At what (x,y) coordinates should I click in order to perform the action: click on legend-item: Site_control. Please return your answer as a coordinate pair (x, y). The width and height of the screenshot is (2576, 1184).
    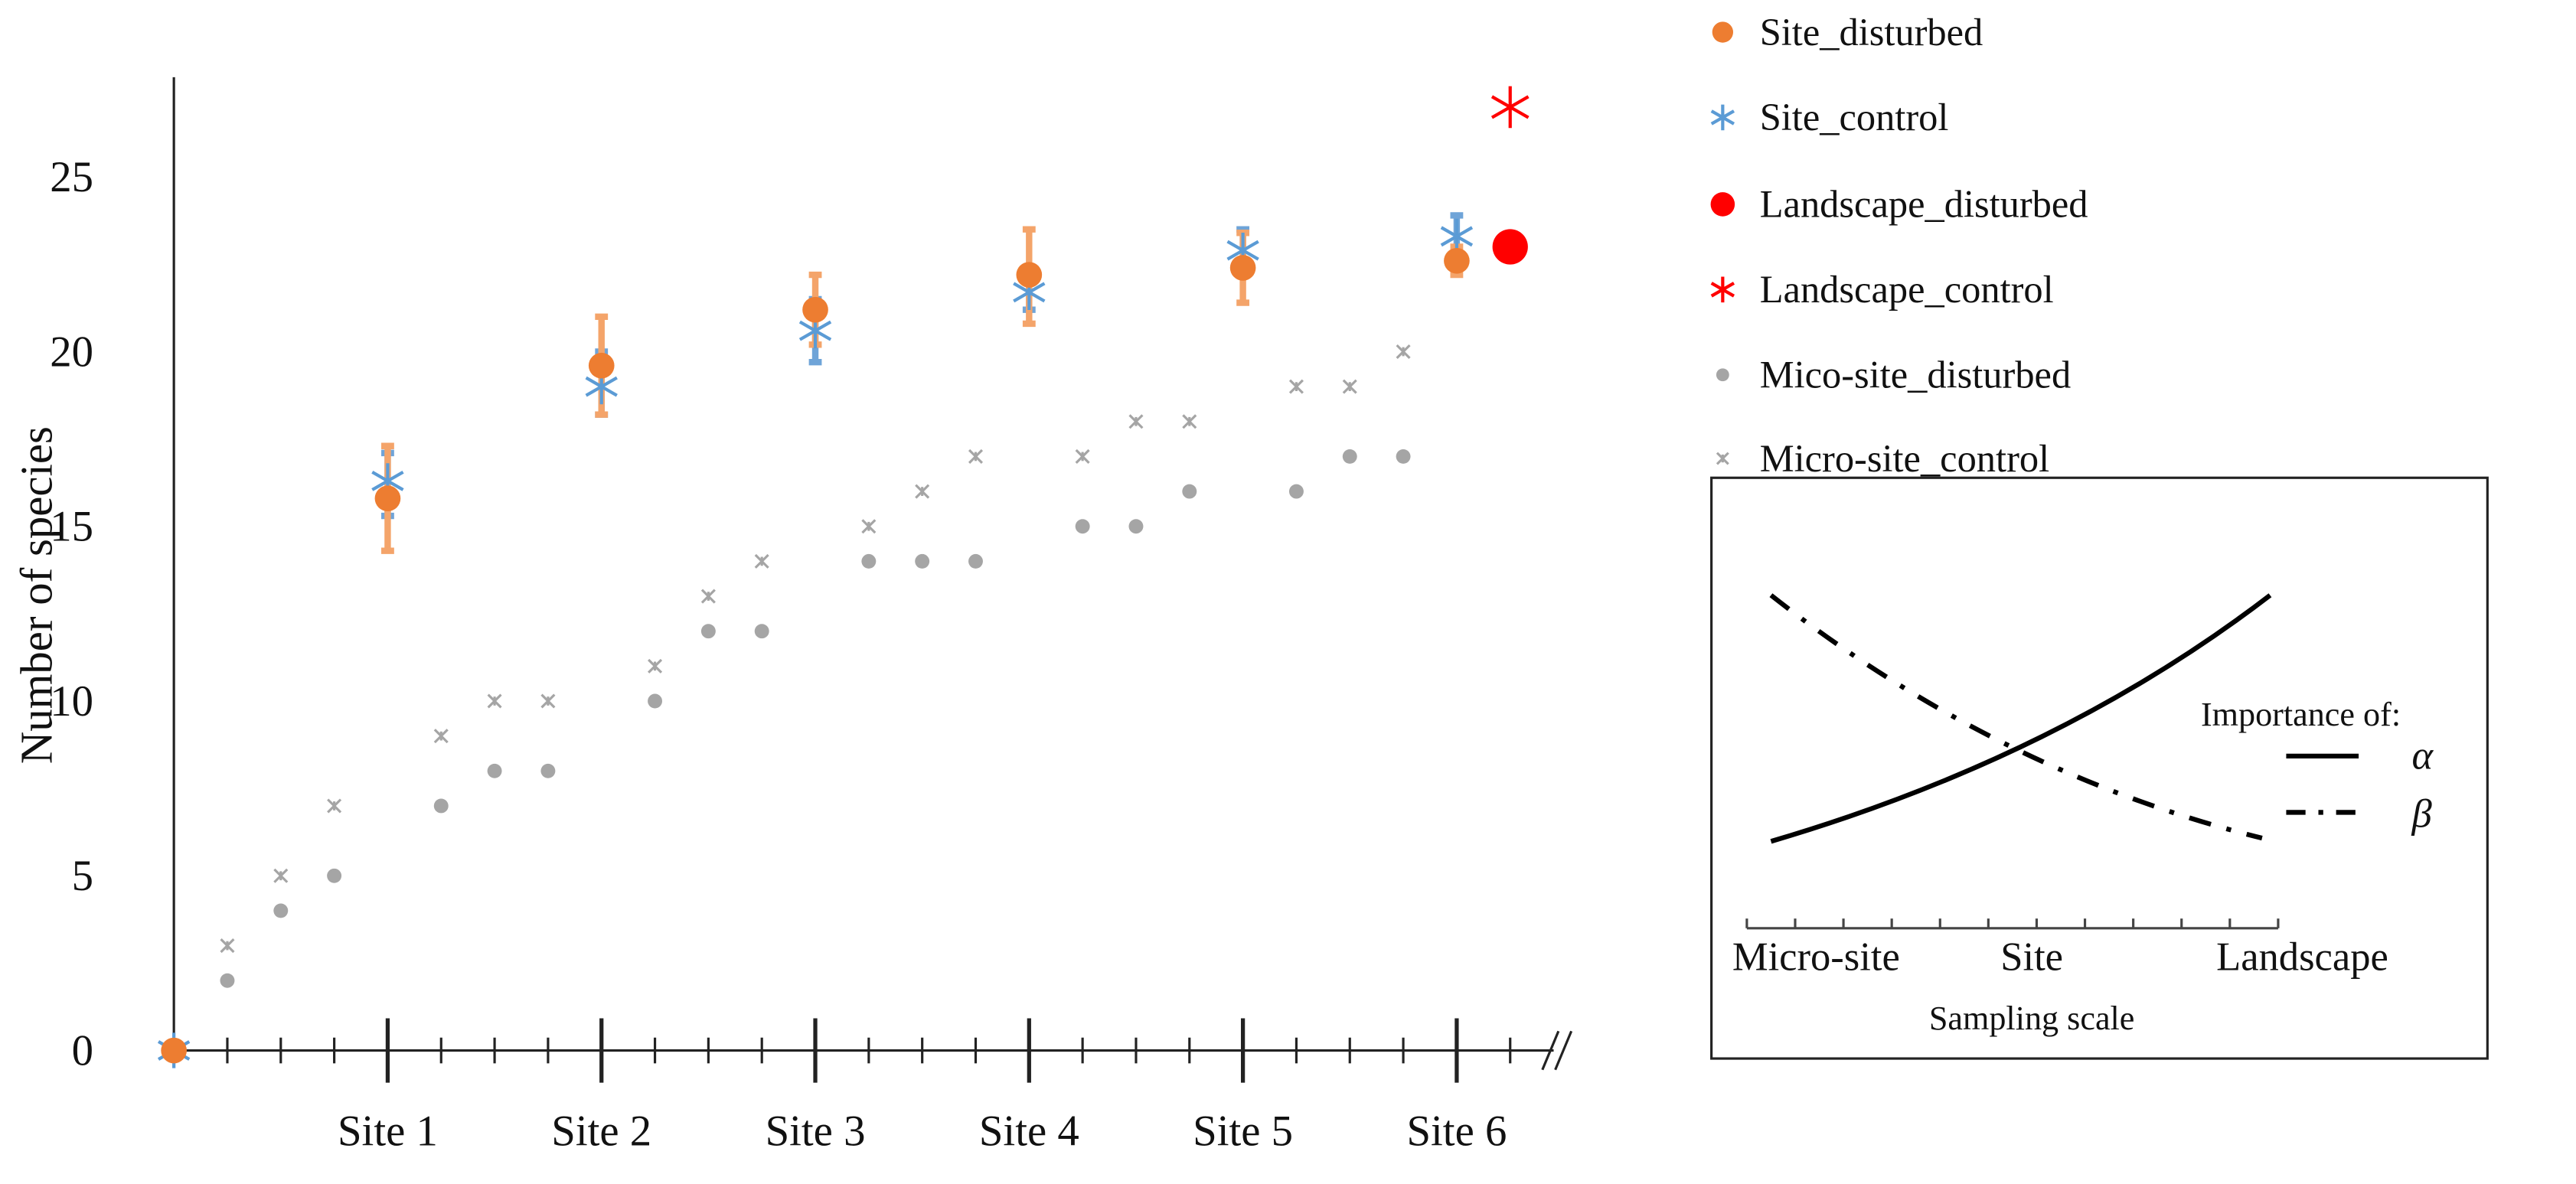
    Looking at the image, I should click on (1829, 117).